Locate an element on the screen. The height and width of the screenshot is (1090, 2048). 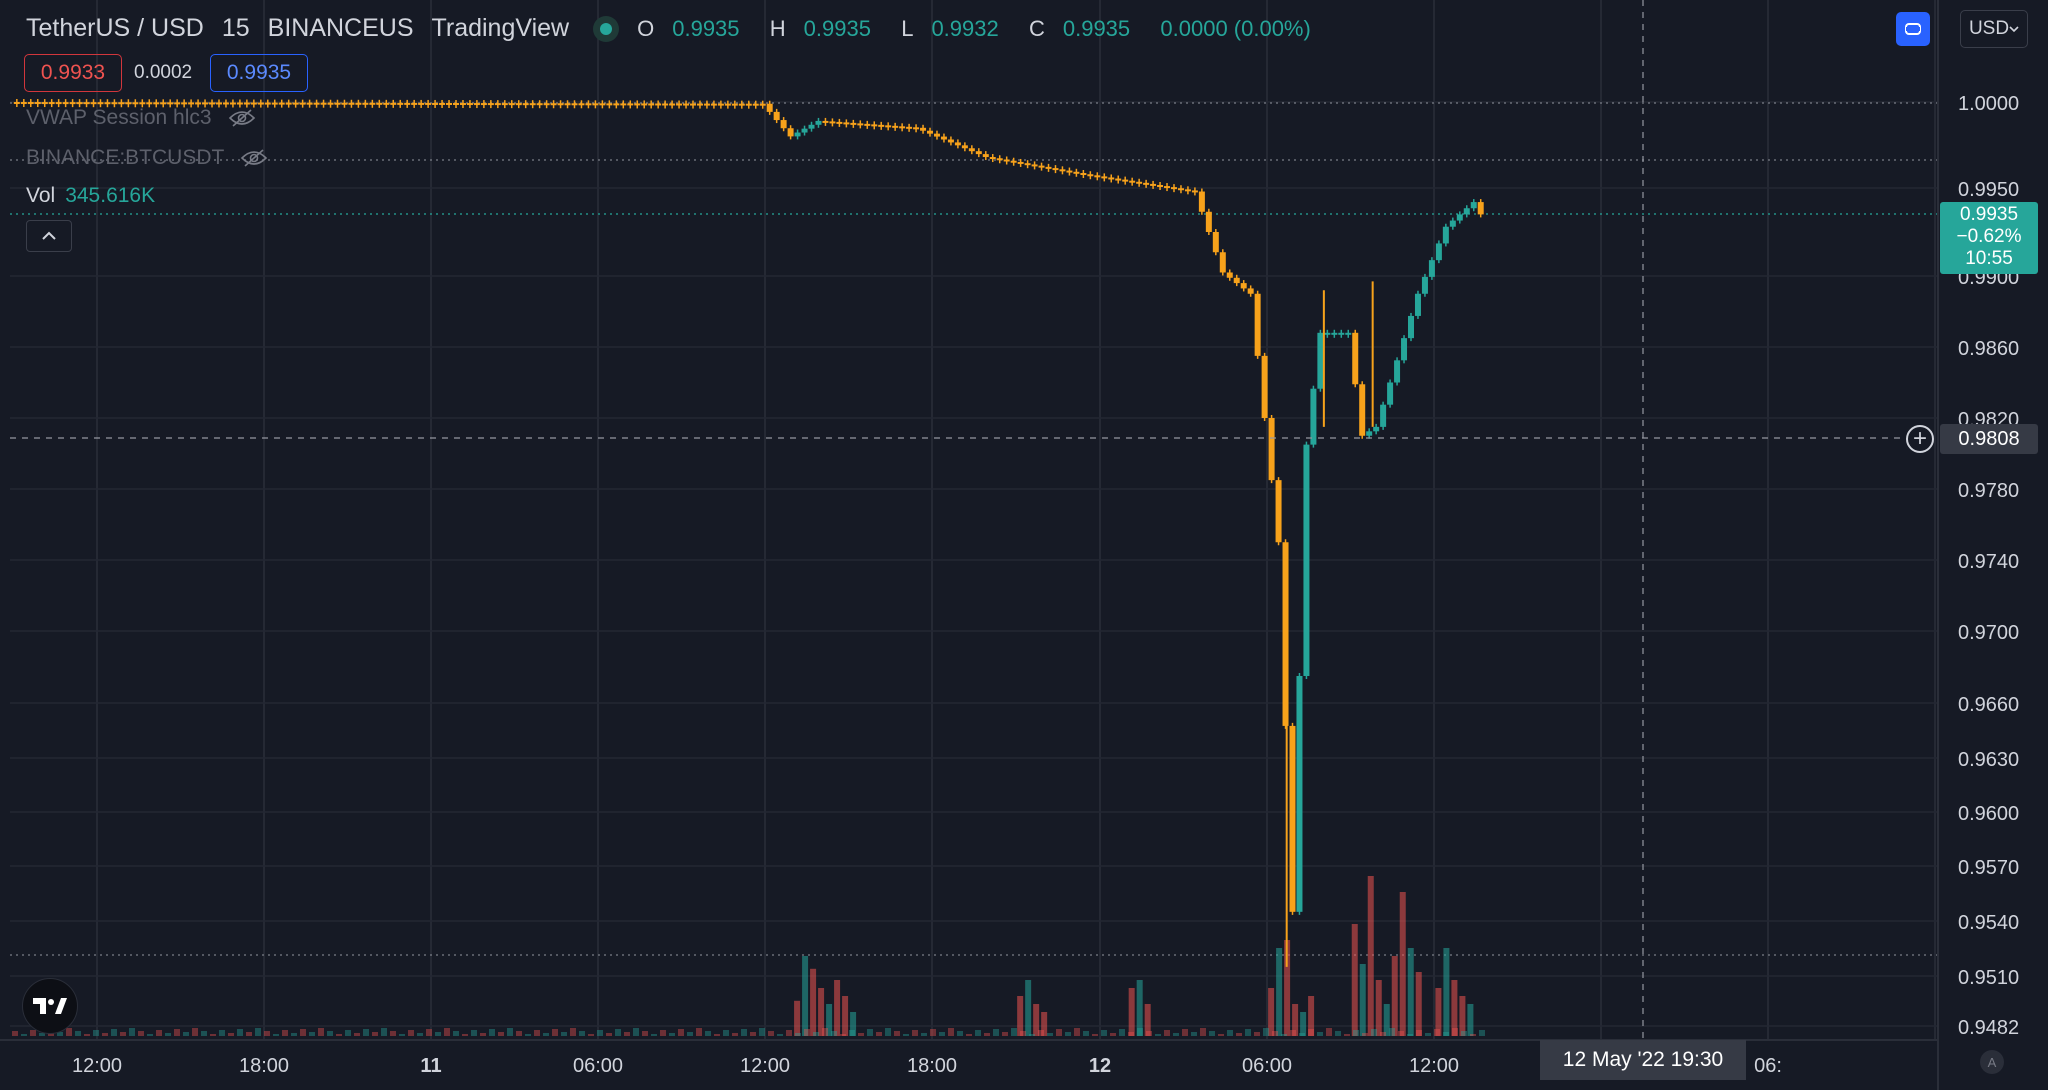
auto-scale-button: A is located at coordinates (1992, 1062).